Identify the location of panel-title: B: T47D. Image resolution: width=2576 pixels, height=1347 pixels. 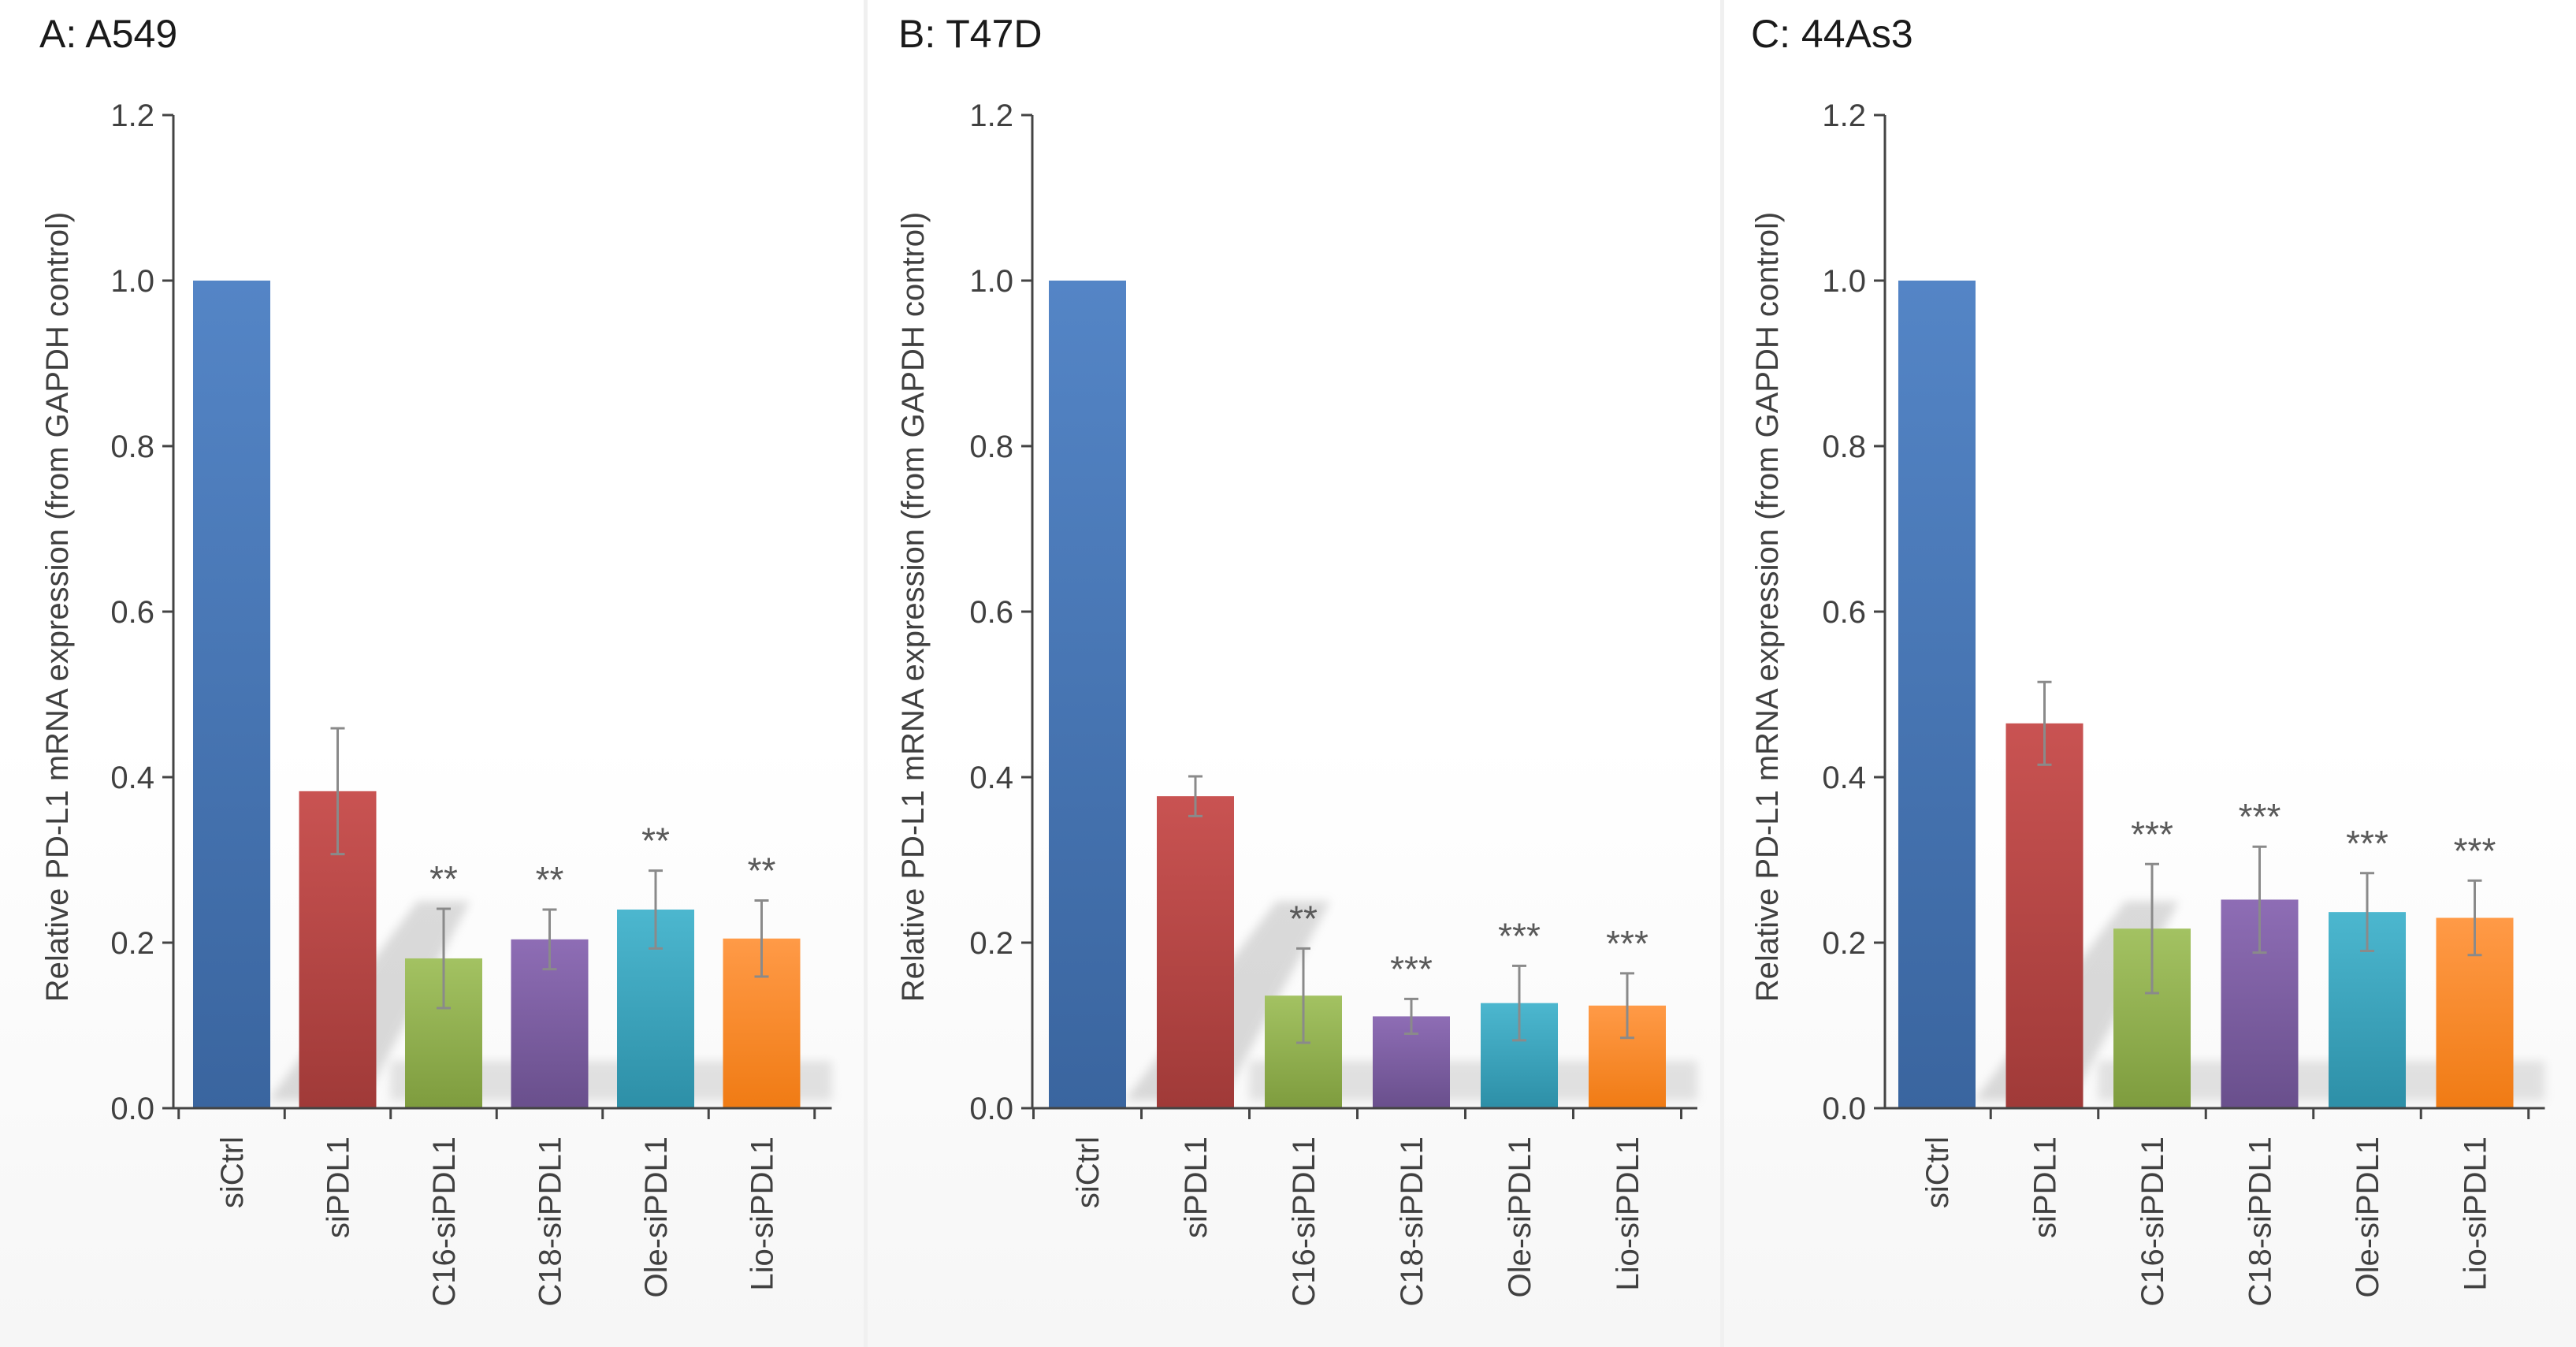
(970, 34).